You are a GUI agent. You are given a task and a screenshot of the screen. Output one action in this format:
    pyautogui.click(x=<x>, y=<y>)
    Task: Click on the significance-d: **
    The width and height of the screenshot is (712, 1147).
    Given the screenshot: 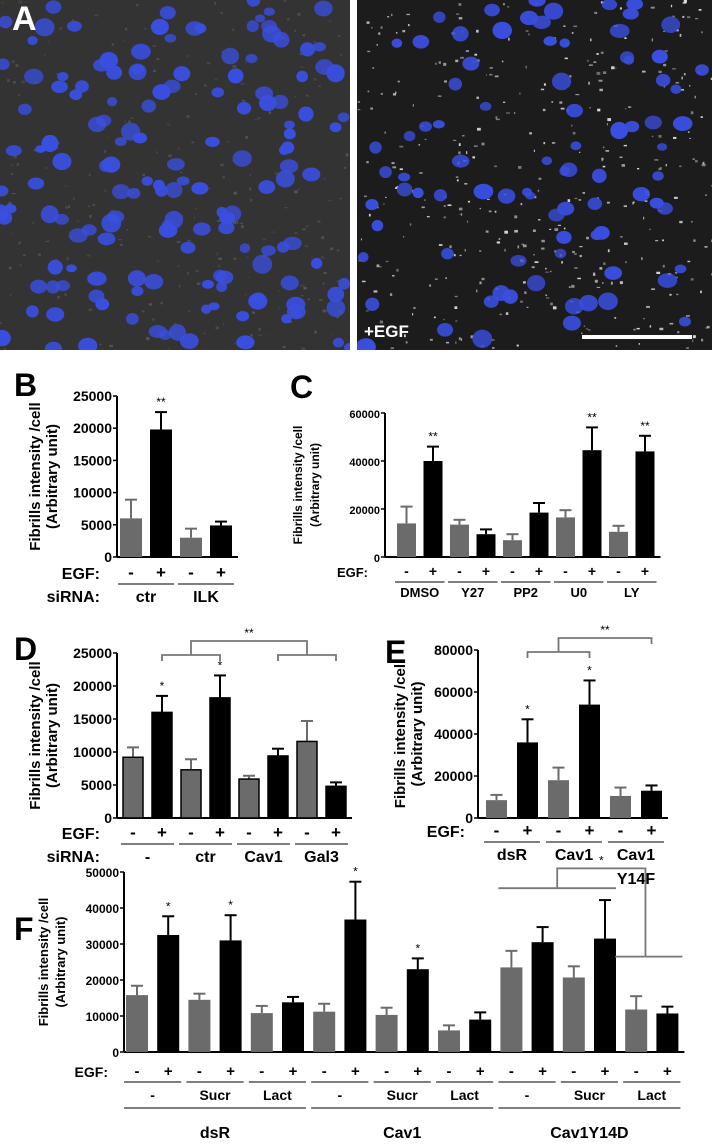 What is the action you would take?
    pyautogui.click(x=249, y=633)
    